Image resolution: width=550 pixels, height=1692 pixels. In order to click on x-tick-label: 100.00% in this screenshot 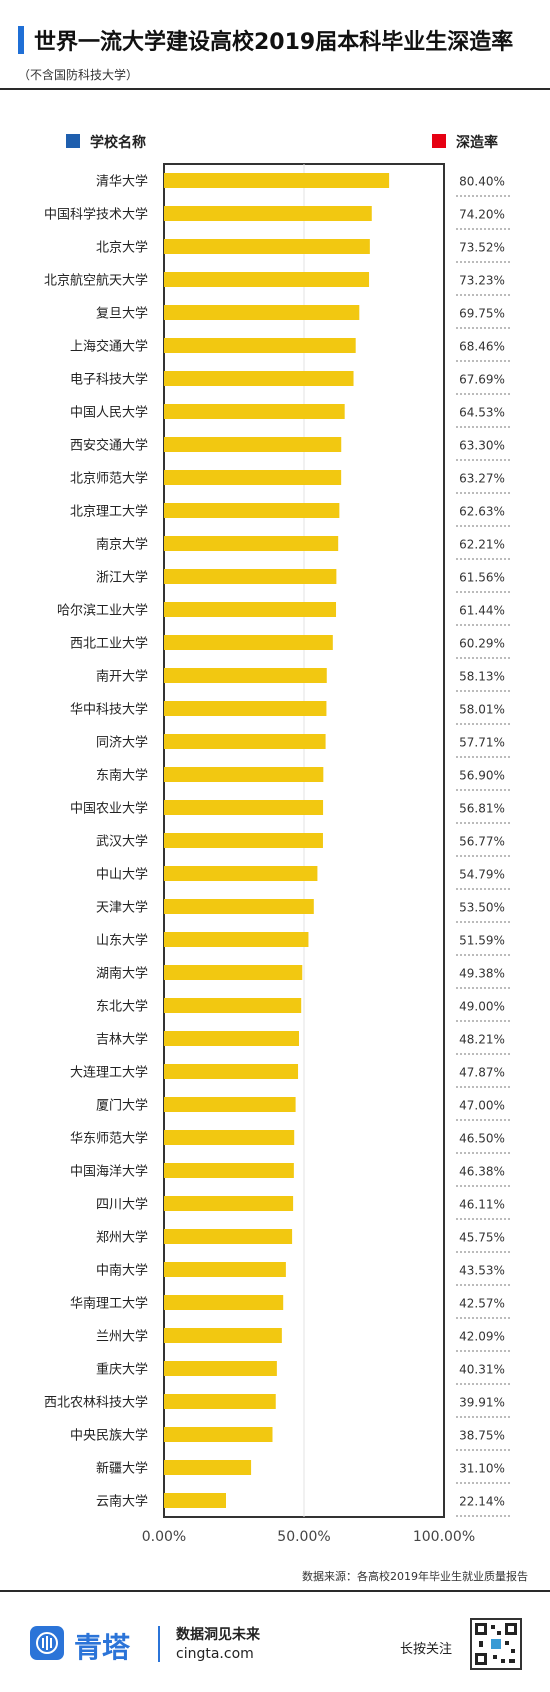, I will do `click(444, 1537)`.